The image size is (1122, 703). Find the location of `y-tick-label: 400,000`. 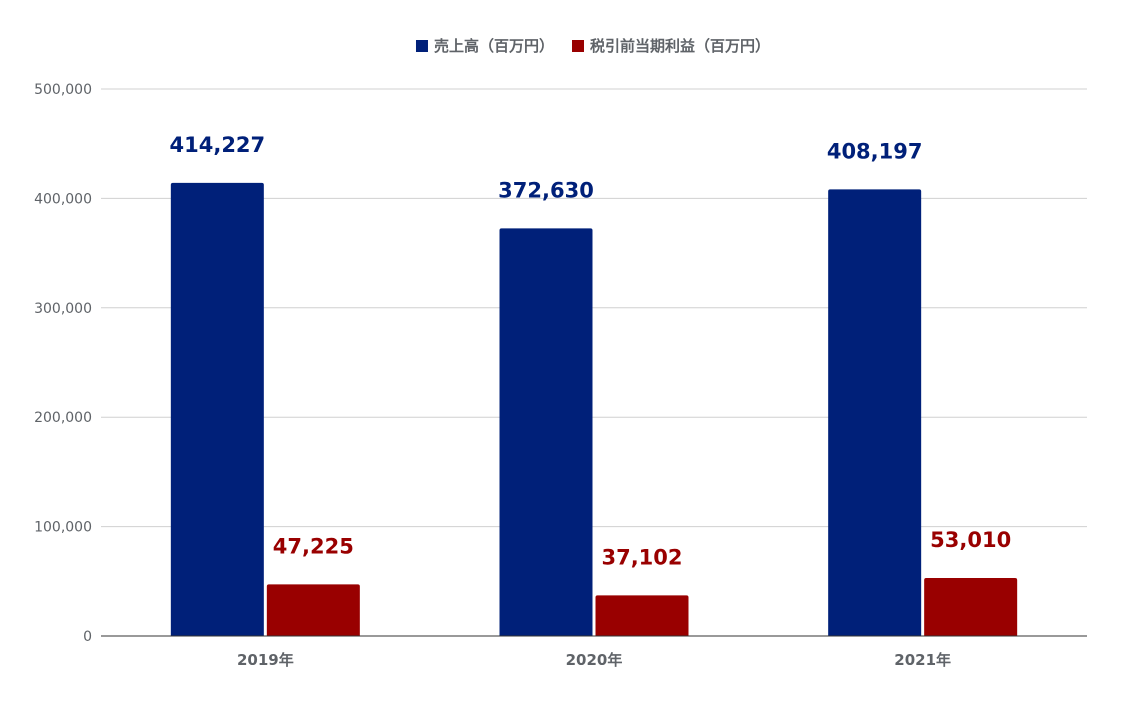

y-tick-label: 400,000 is located at coordinates (63, 199).